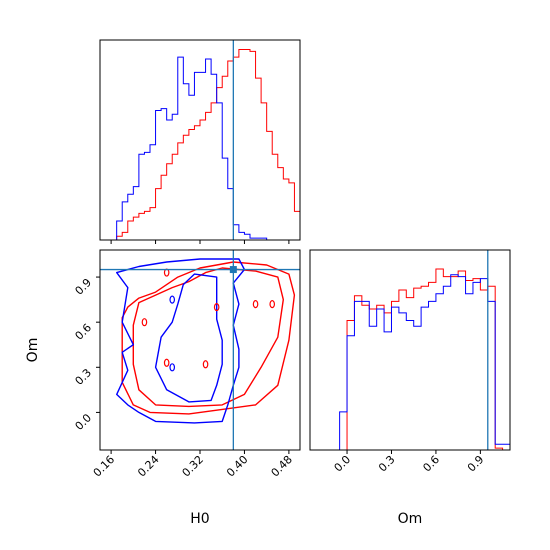 The width and height of the screenshot is (550, 550). Describe the element at coordinates (33, 350) in the screenshot. I see `y-axis-label-om: Om` at that location.